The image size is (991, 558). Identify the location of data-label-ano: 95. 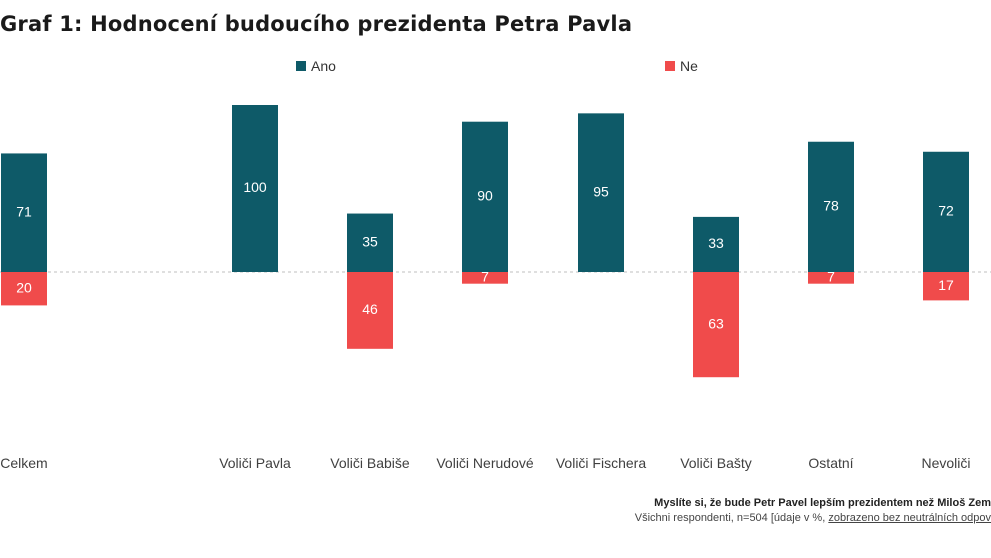
(601, 191).